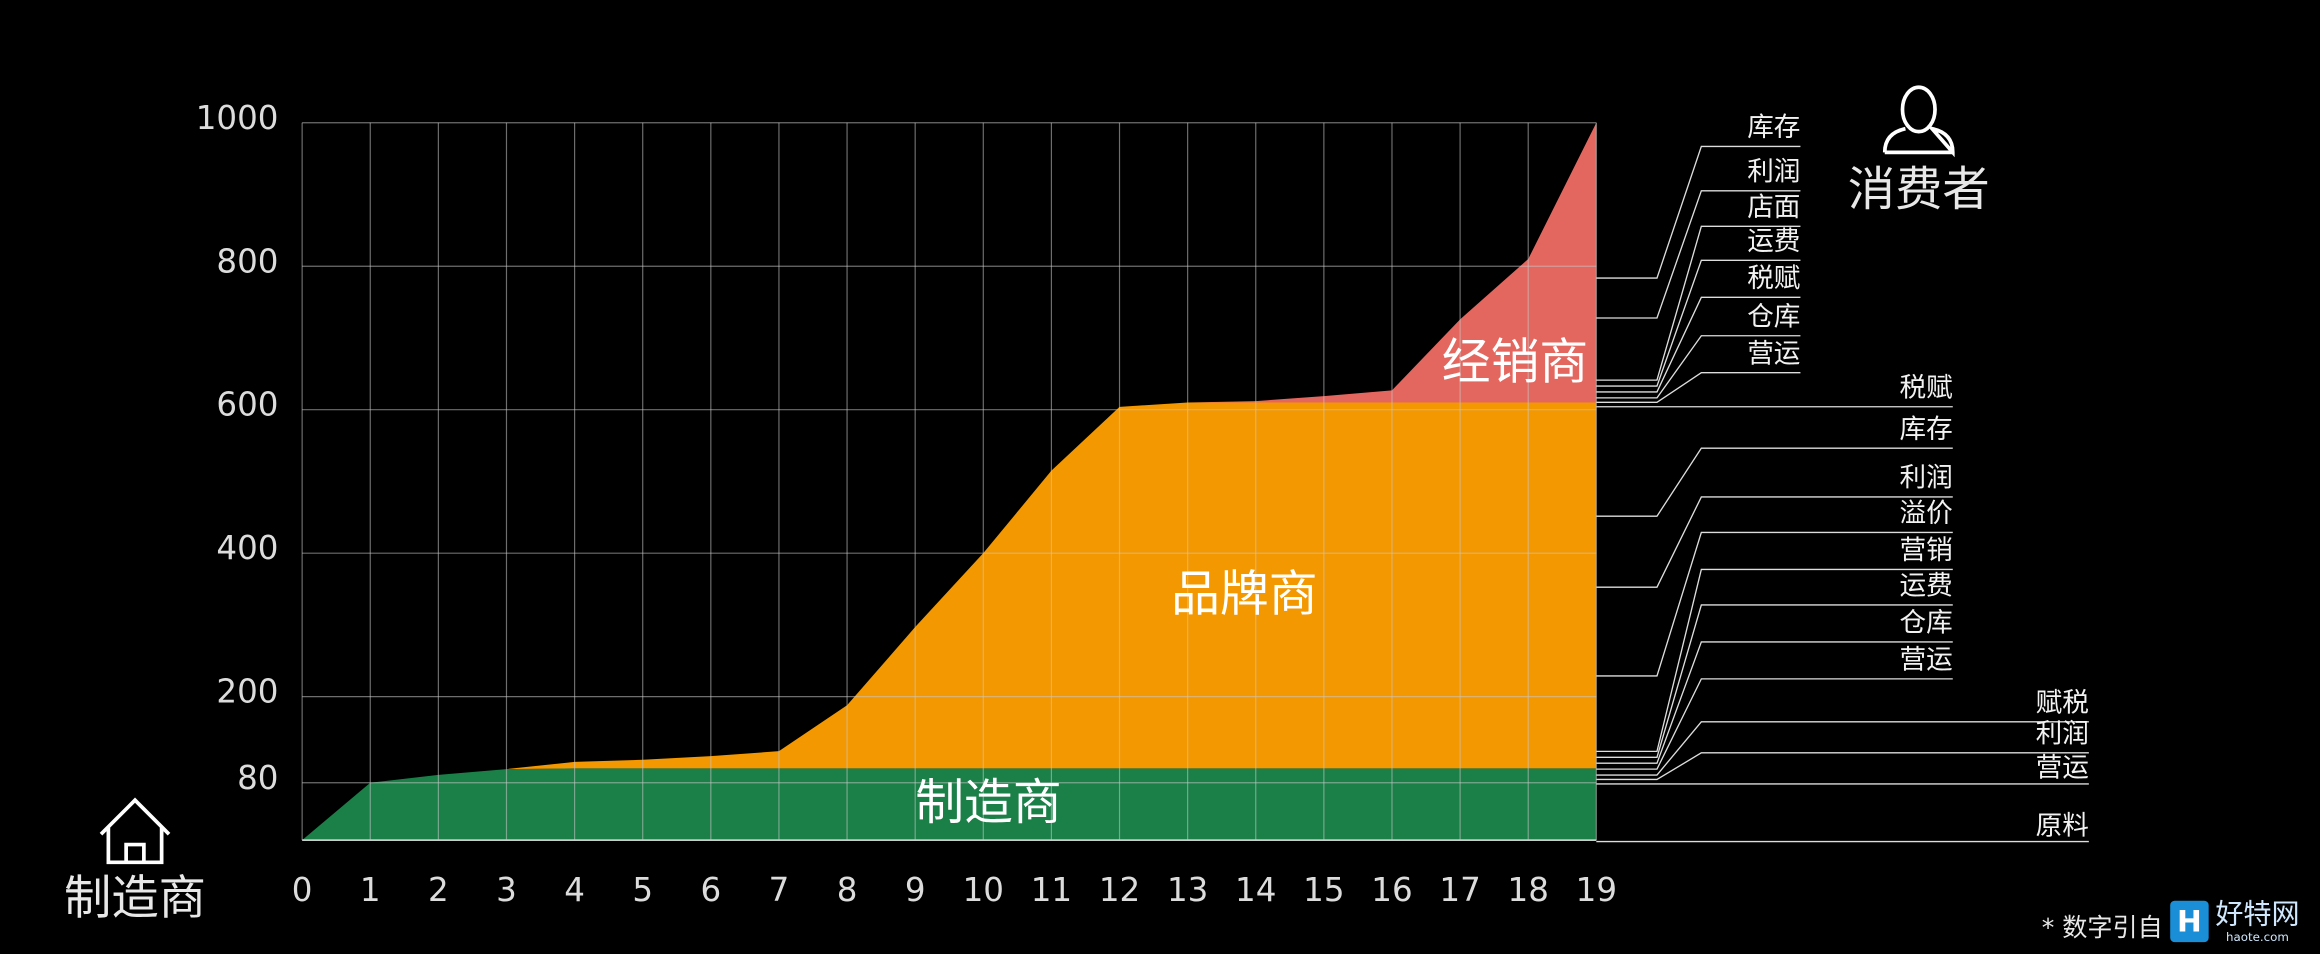 This screenshot has height=954, width=2320. Describe the element at coordinates (1918, 121) in the screenshot. I see `person-icon` at that location.